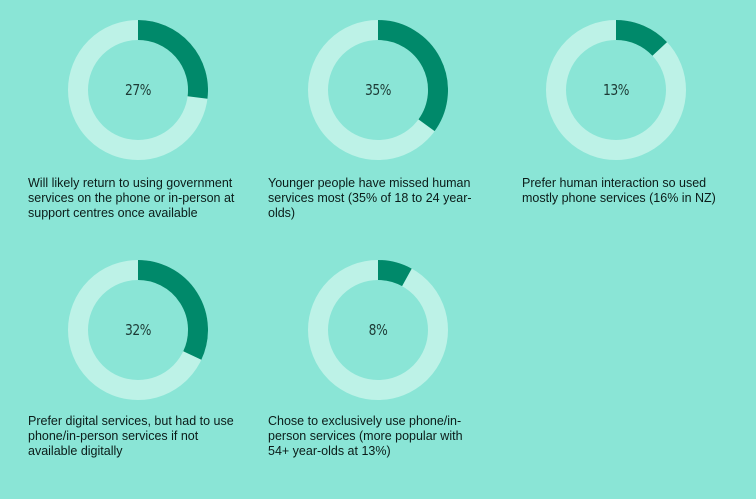  I want to click on donut-value-label-4: 32%, so click(138, 330).